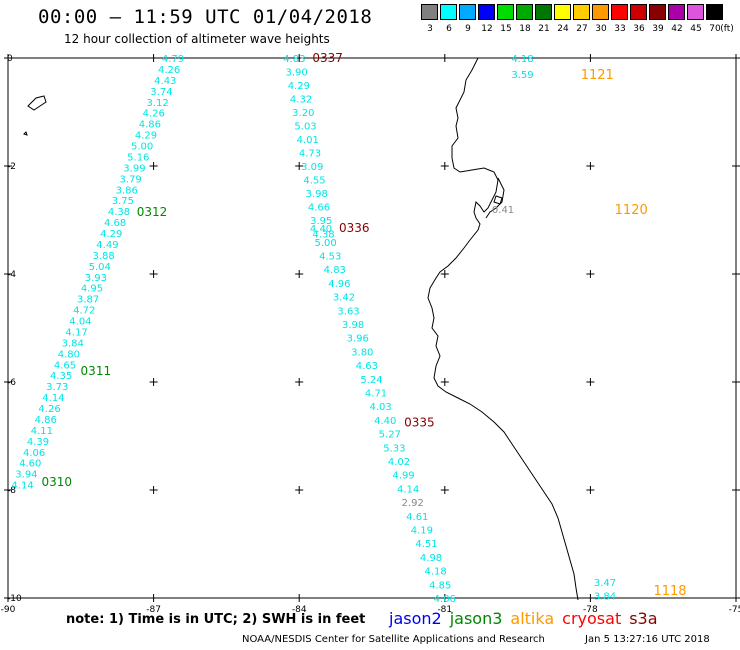  What do you see at coordinates (358, 339) in the screenshot?
I see `wave-height-value: 3.96` at bounding box center [358, 339].